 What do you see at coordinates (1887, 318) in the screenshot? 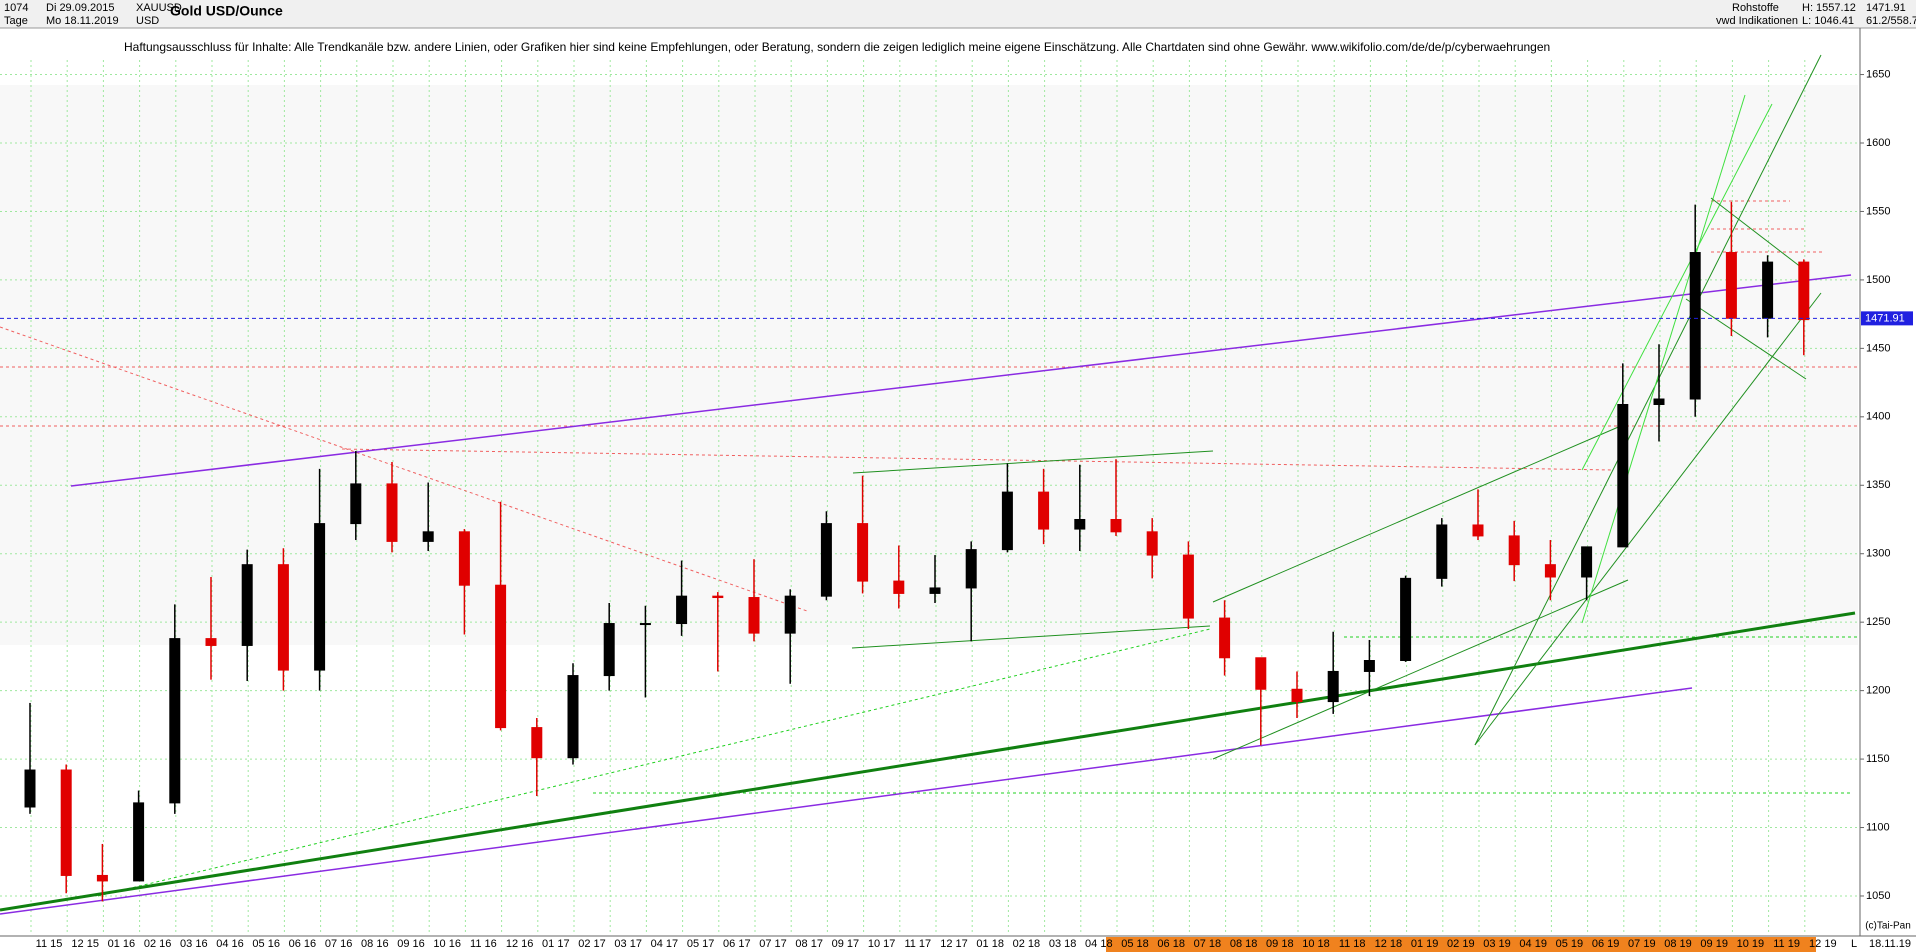
I see `last-price-box` at bounding box center [1887, 318].